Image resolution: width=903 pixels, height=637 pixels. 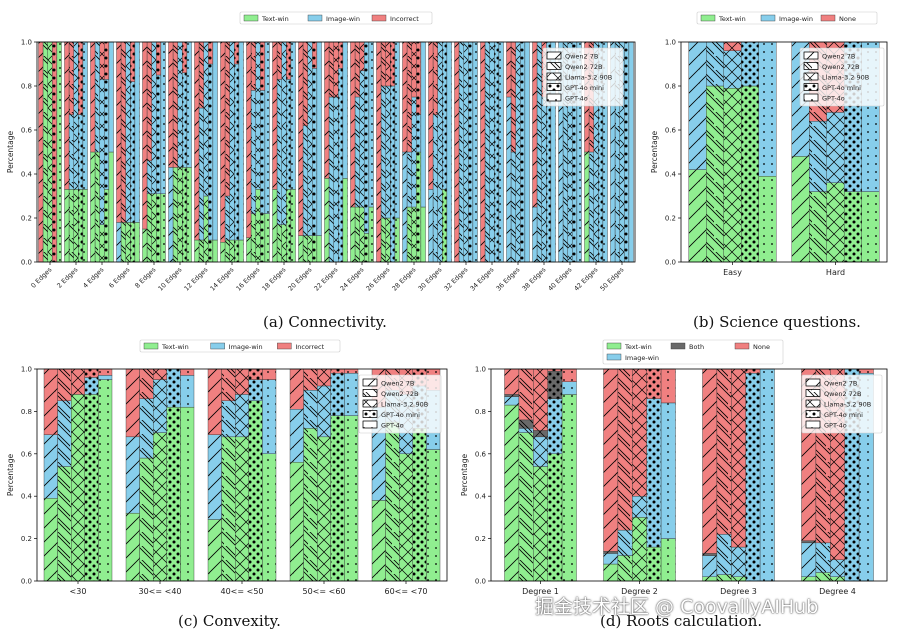 I want to click on legend-model-label: Qwen2 72B, so click(x=583, y=67).